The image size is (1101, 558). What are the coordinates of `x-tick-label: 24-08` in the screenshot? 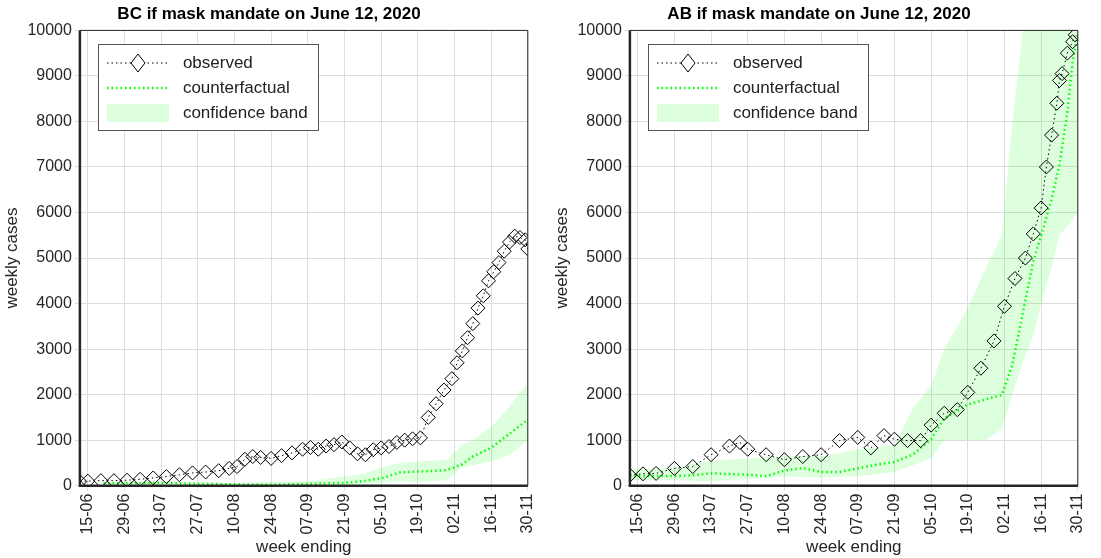 It's located at (270, 514).